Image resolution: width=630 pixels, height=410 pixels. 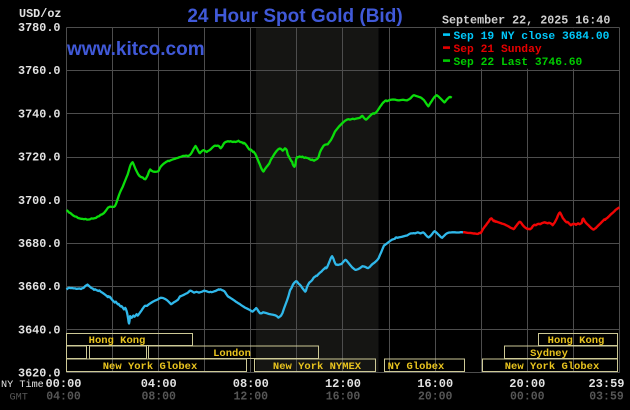 I want to click on svg-text: London, so click(x=232, y=354).